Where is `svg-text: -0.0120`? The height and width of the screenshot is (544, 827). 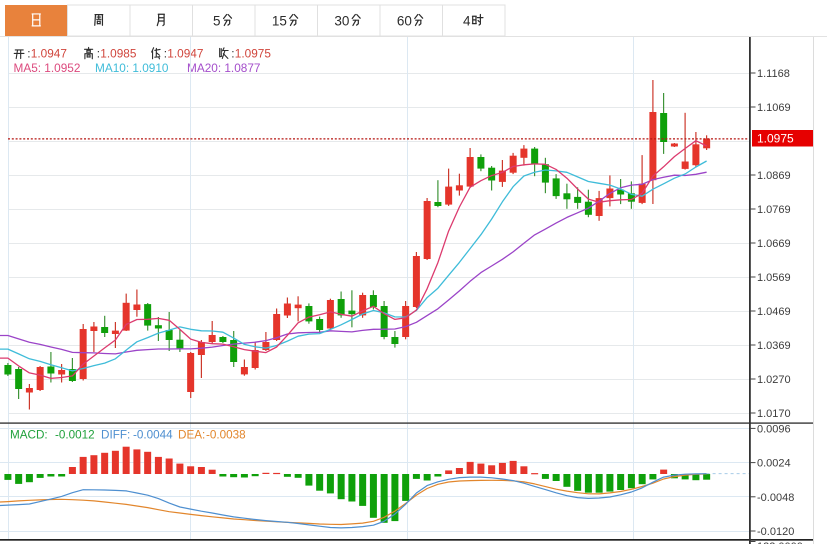 svg-text: -0.0120 is located at coordinates (775, 532).